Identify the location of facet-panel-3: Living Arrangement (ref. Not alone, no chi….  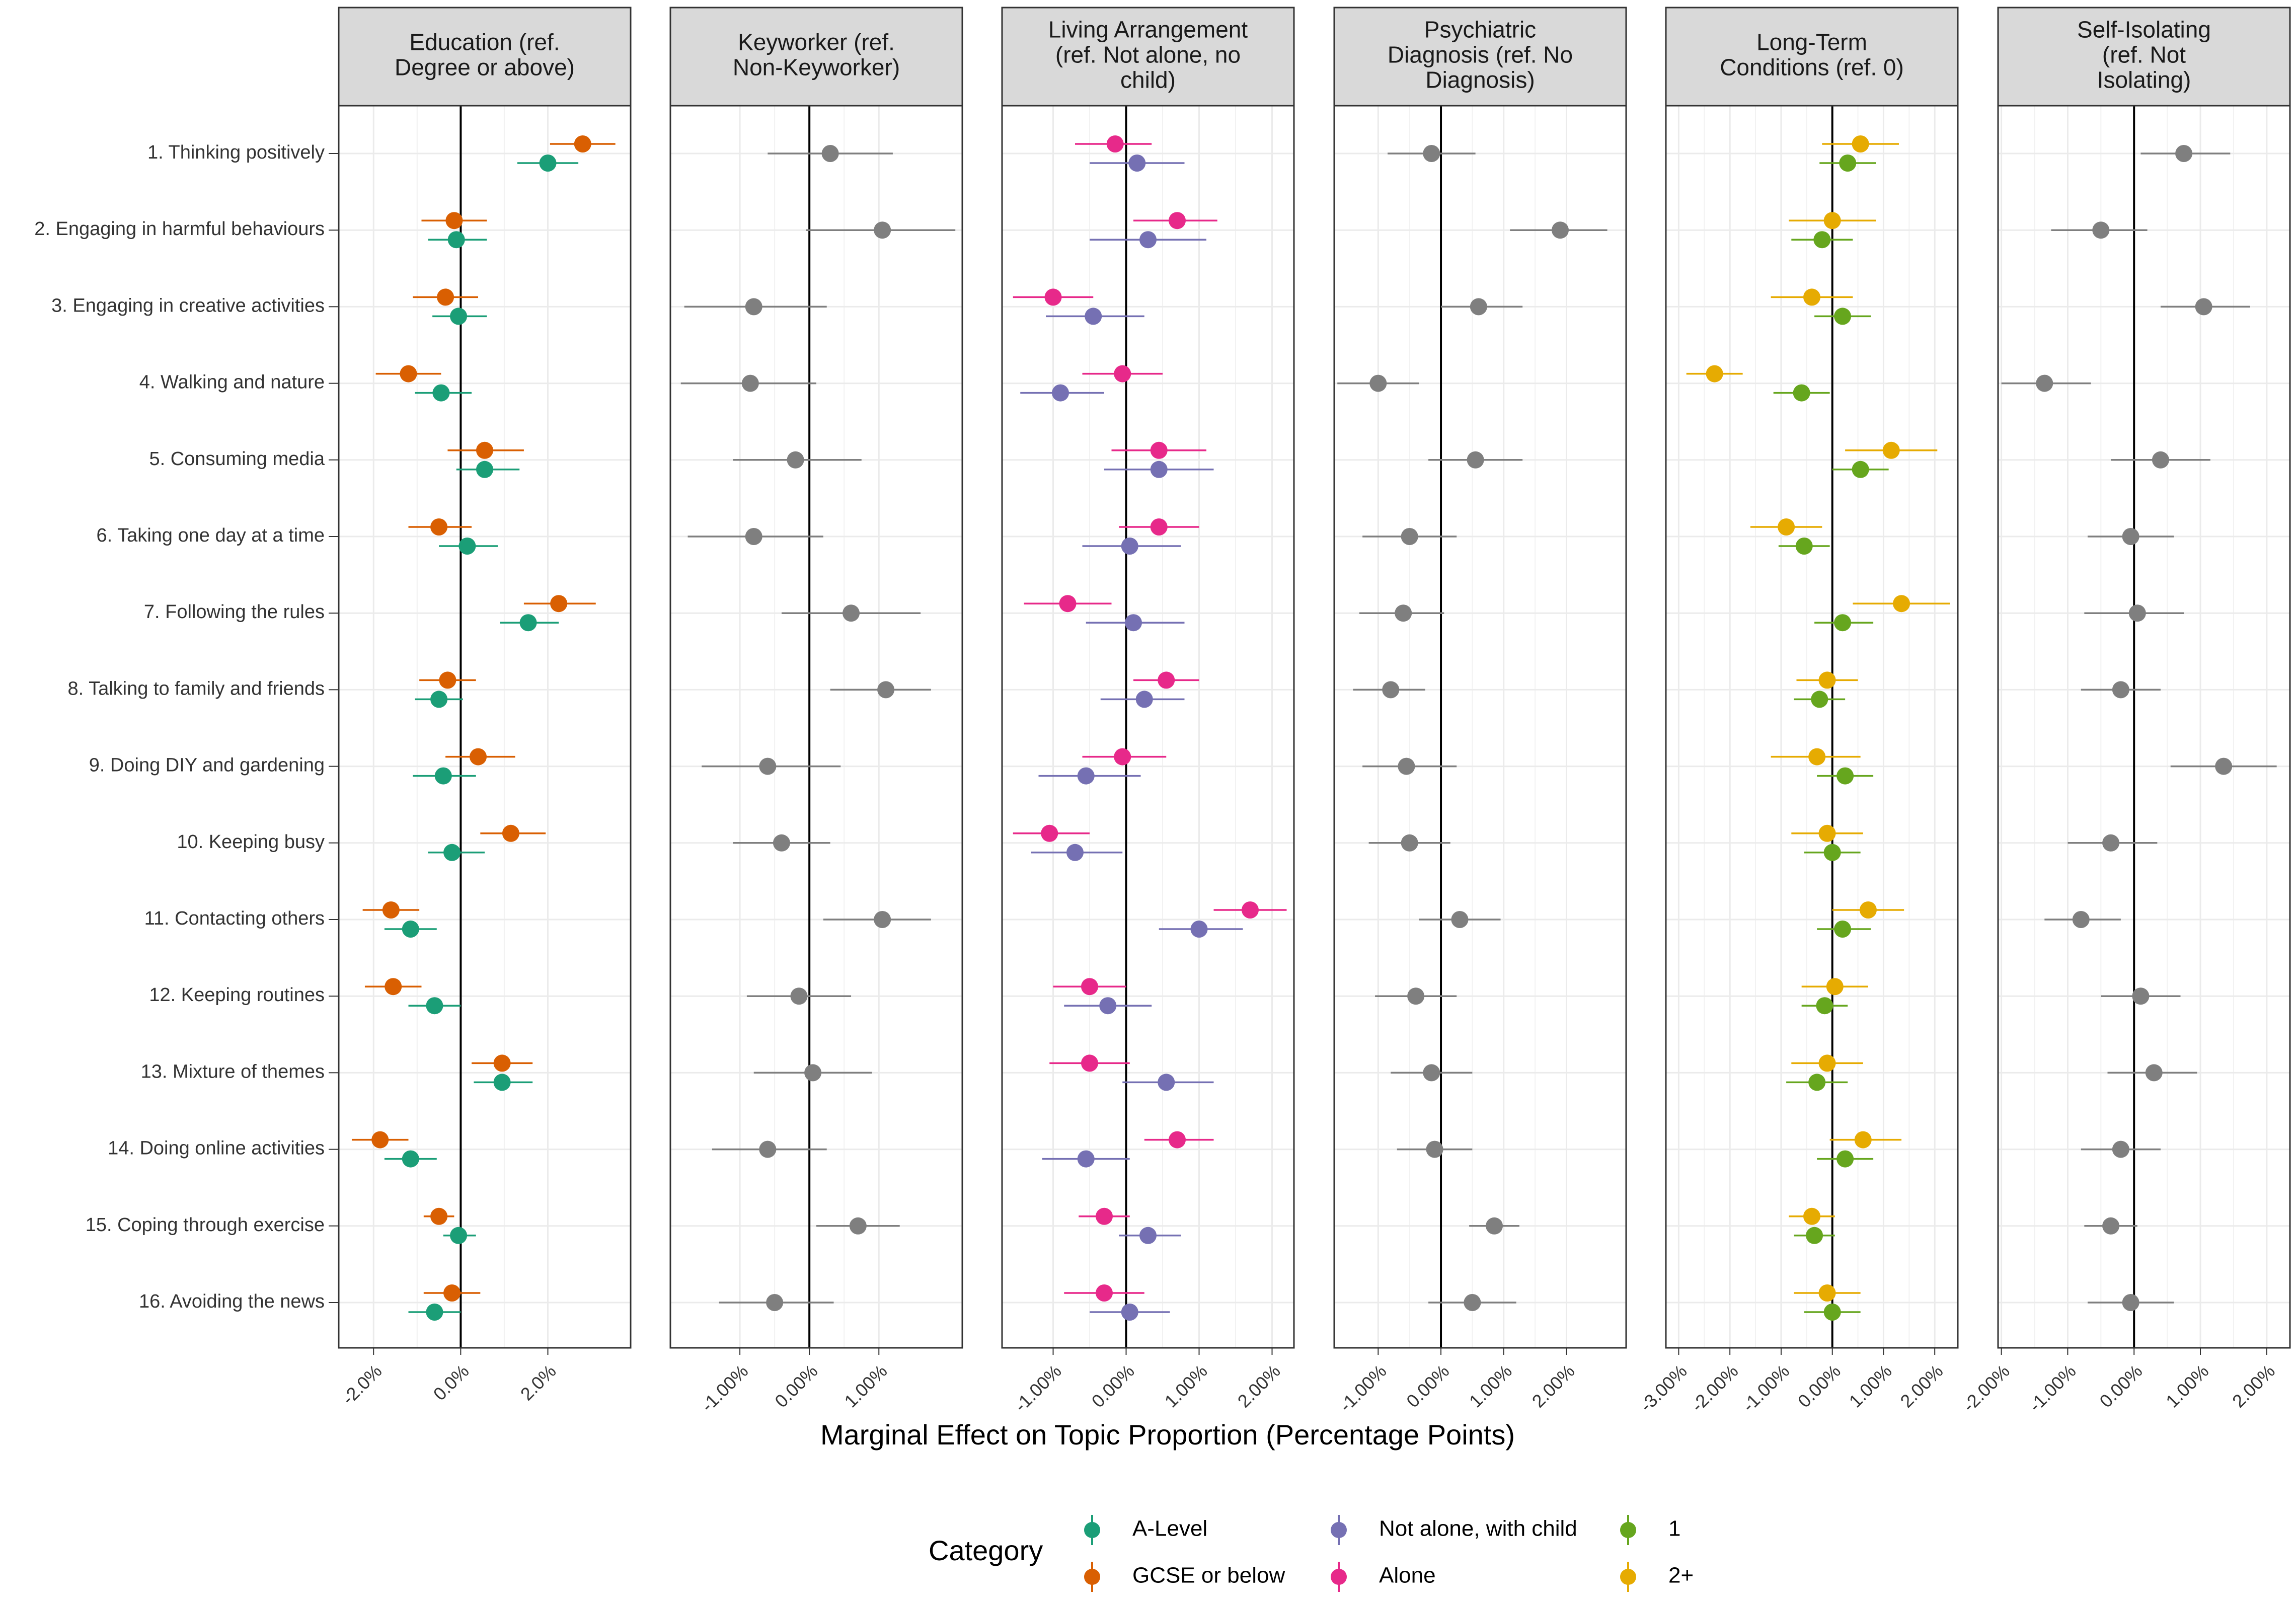
(1148, 711).